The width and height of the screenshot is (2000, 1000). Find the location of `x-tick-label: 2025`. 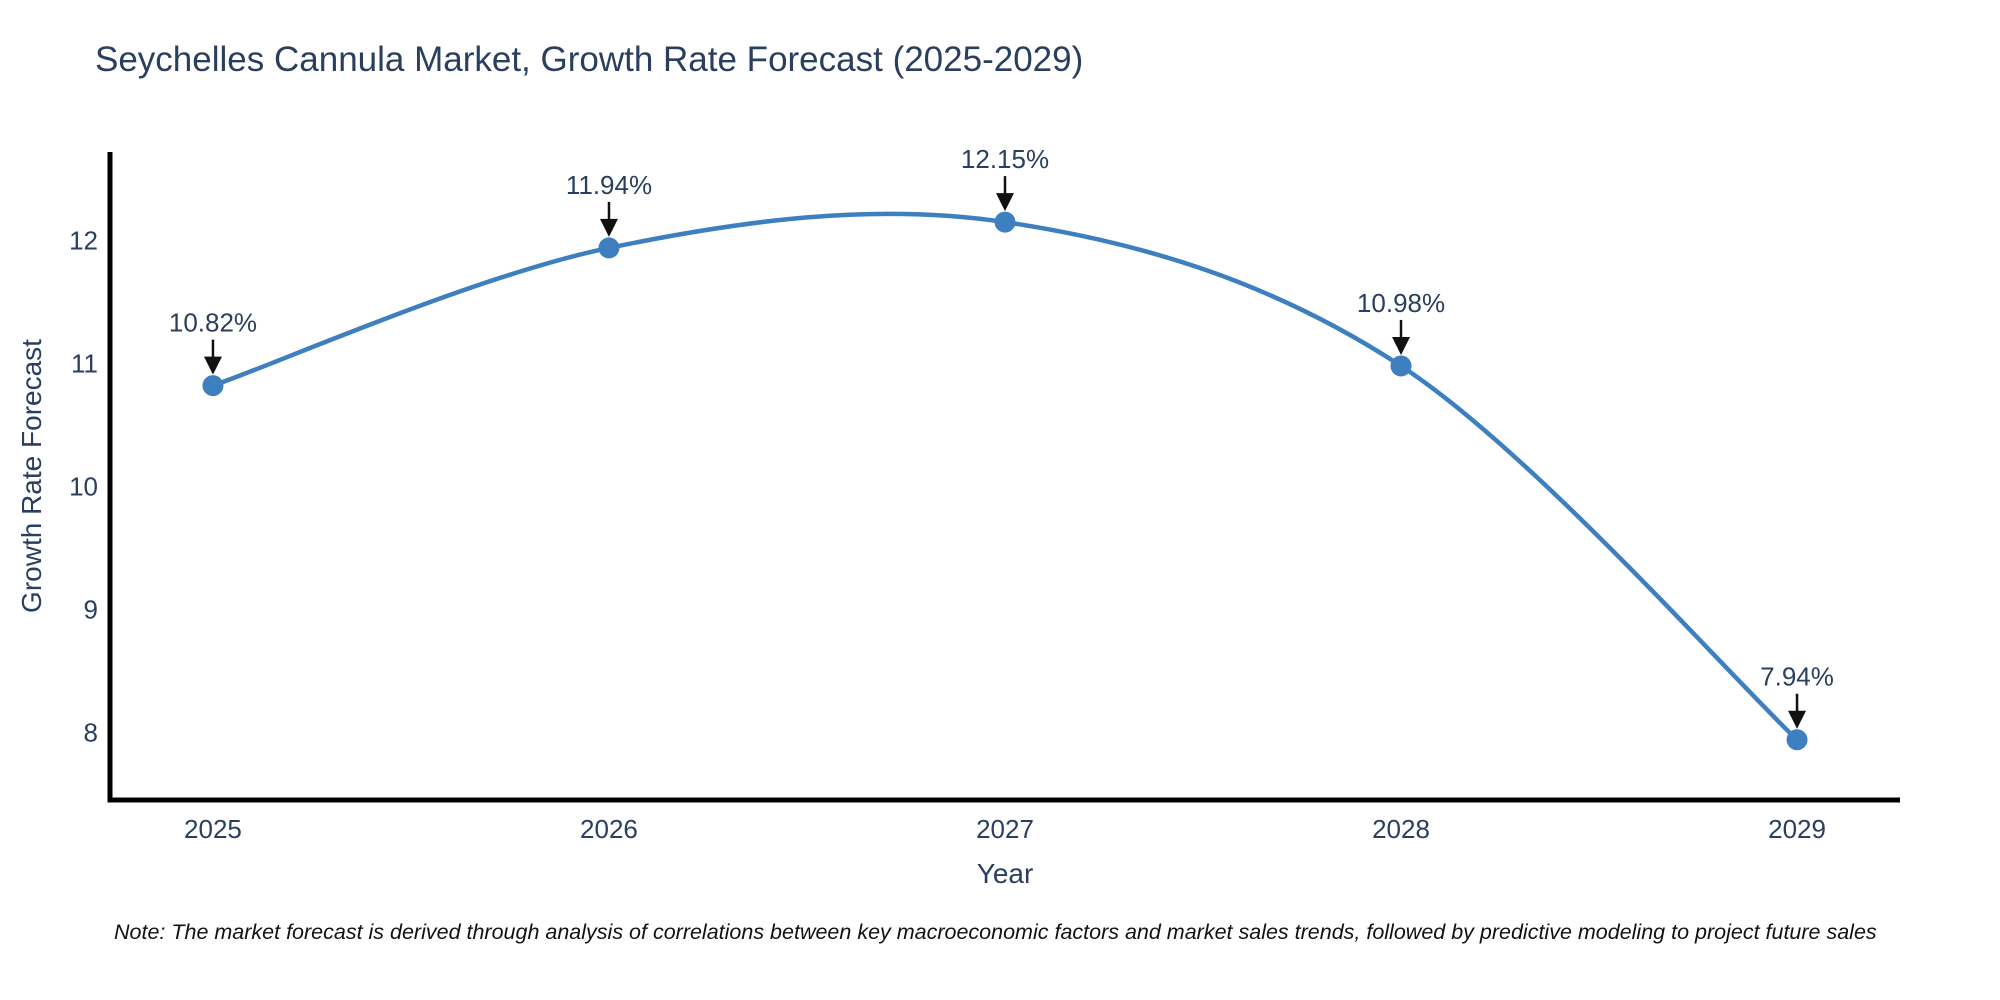

x-tick-label: 2025 is located at coordinates (213, 829).